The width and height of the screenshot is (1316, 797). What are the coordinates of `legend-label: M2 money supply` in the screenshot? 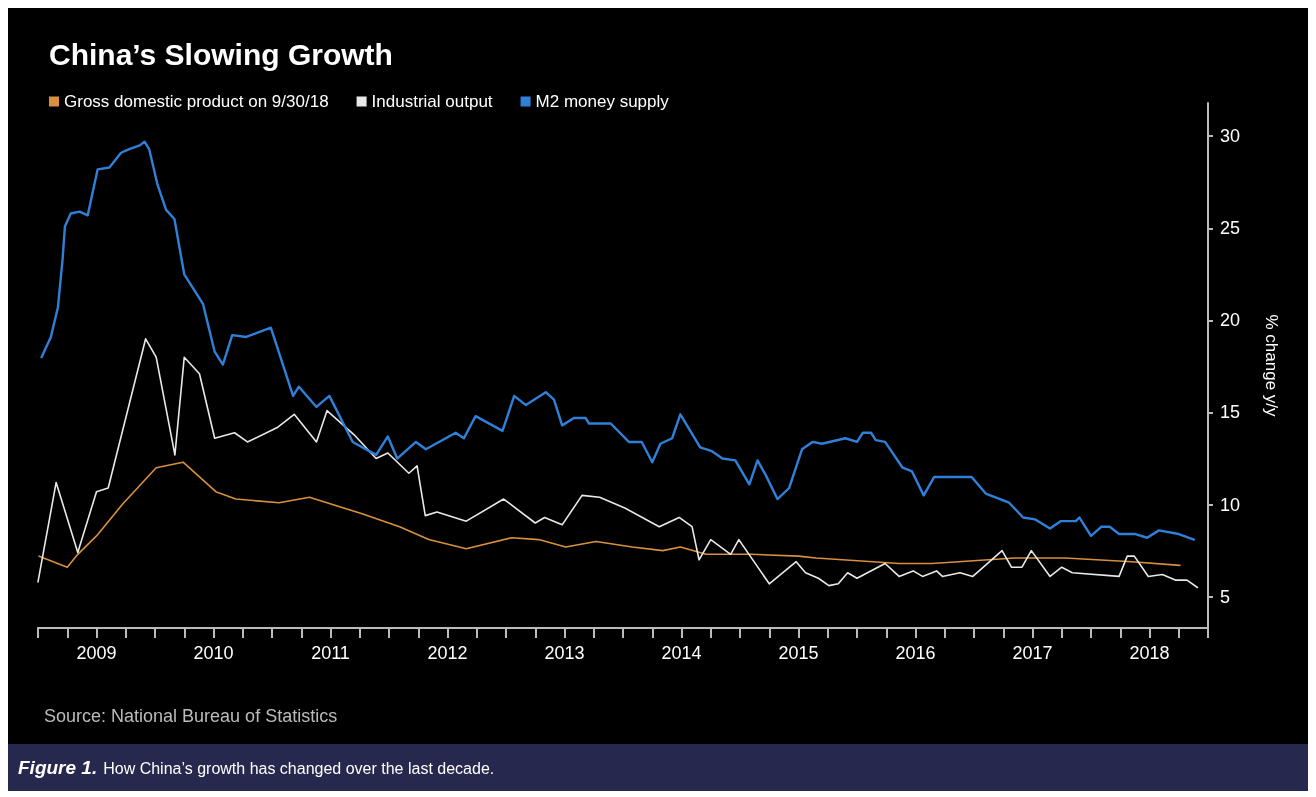 It's located at (602, 101).